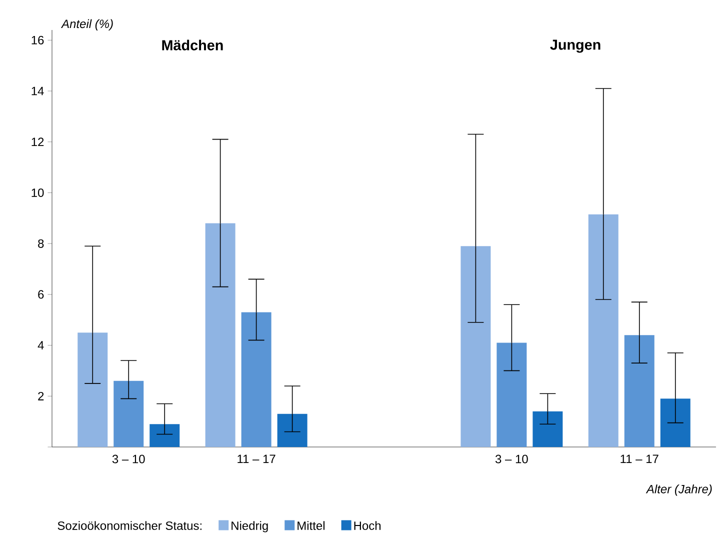  Describe the element at coordinates (41, 243) in the screenshot. I see `y-tick-label: 8` at that location.